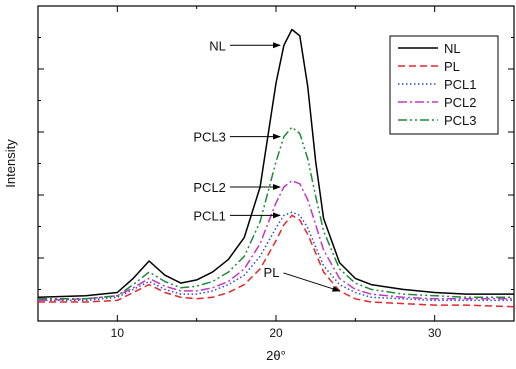 The width and height of the screenshot is (516, 369). Describe the element at coordinates (272, 272) in the screenshot. I see `annotation-label-pl: PL` at that location.